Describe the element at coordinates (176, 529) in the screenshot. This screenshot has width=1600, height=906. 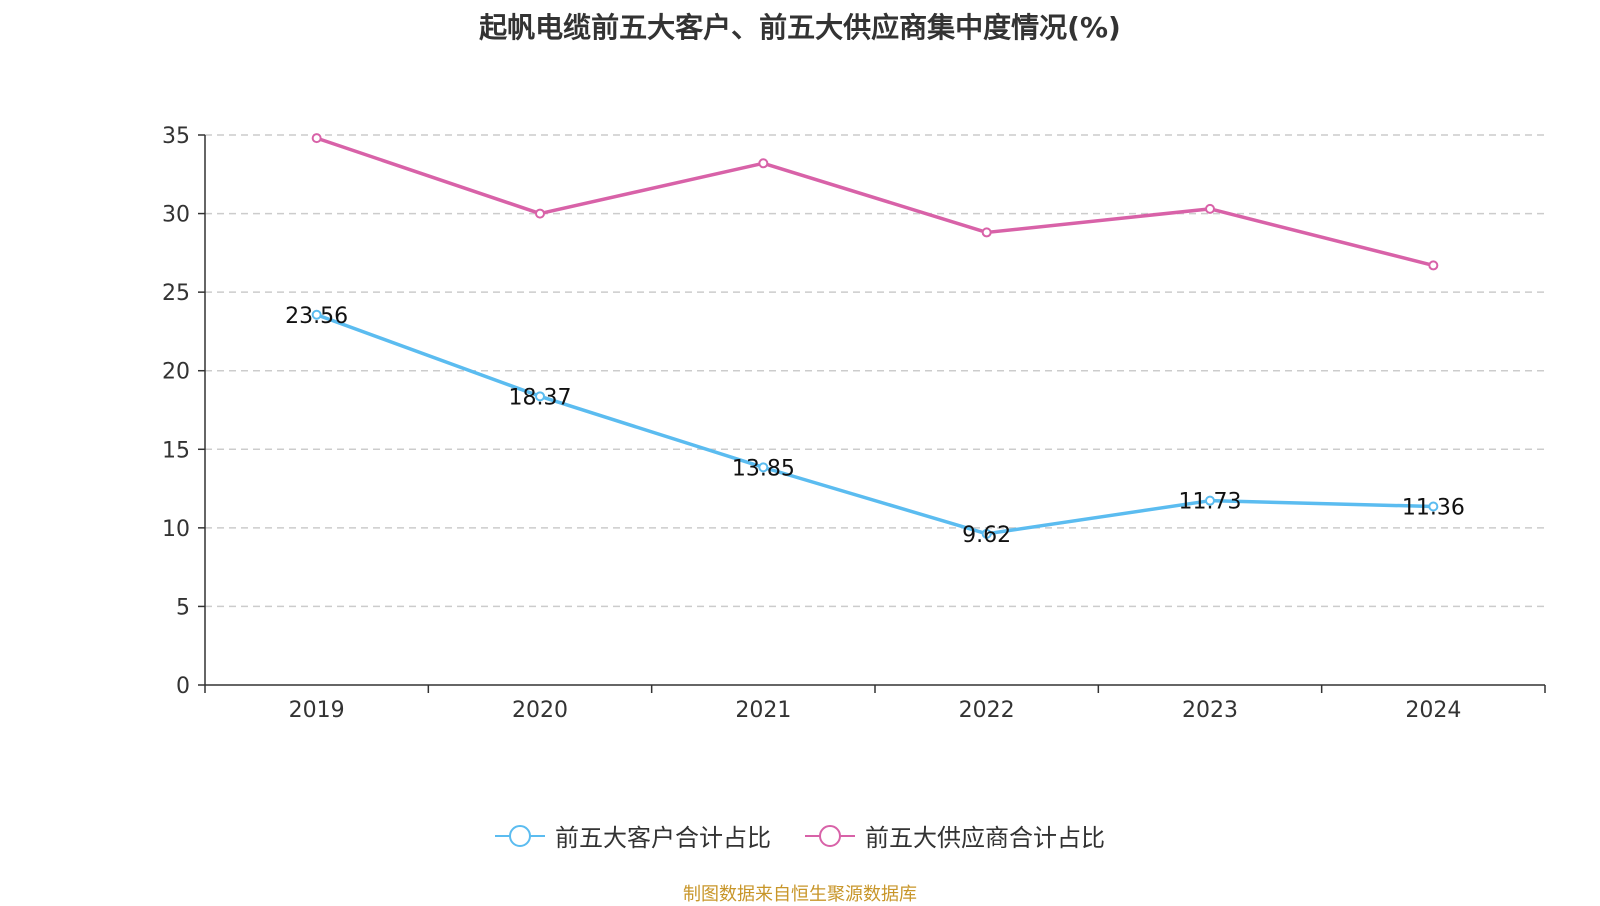
I see `y-tick-label: 10` at that location.